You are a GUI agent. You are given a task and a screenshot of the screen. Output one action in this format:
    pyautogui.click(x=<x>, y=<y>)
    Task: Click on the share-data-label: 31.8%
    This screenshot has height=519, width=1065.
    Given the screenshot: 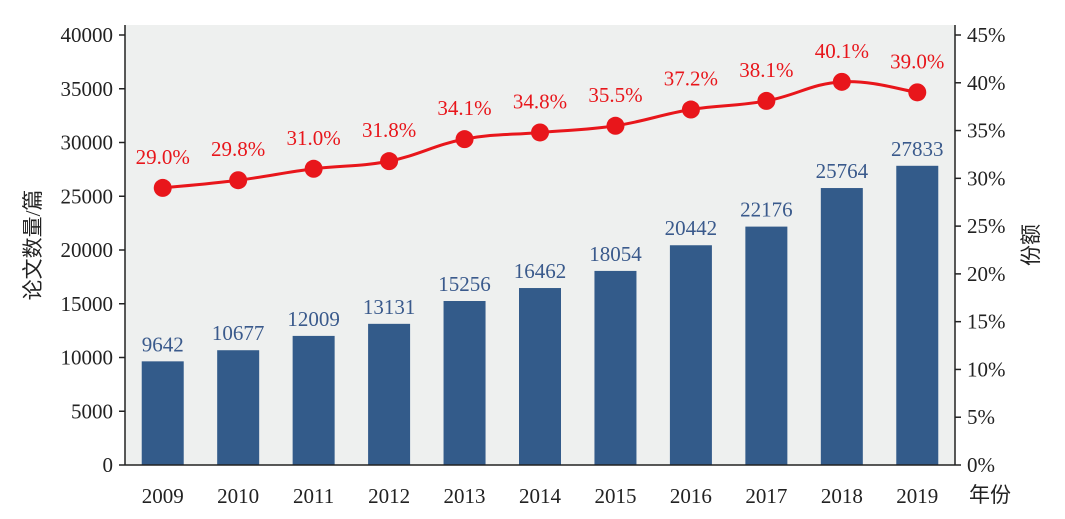 What is the action you would take?
    pyautogui.click(x=389, y=130)
    